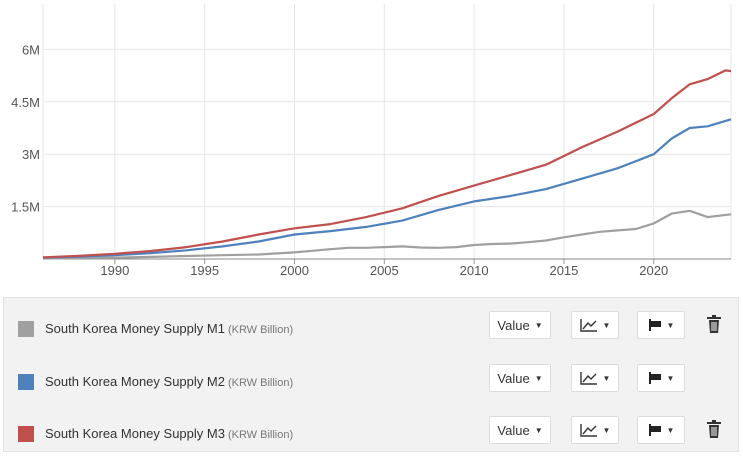 Image resolution: width=743 pixels, height=456 pixels. What do you see at coordinates (653, 270) in the screenshot?
I see `x-tick-label: 2020` at bounding box center [653, 270].